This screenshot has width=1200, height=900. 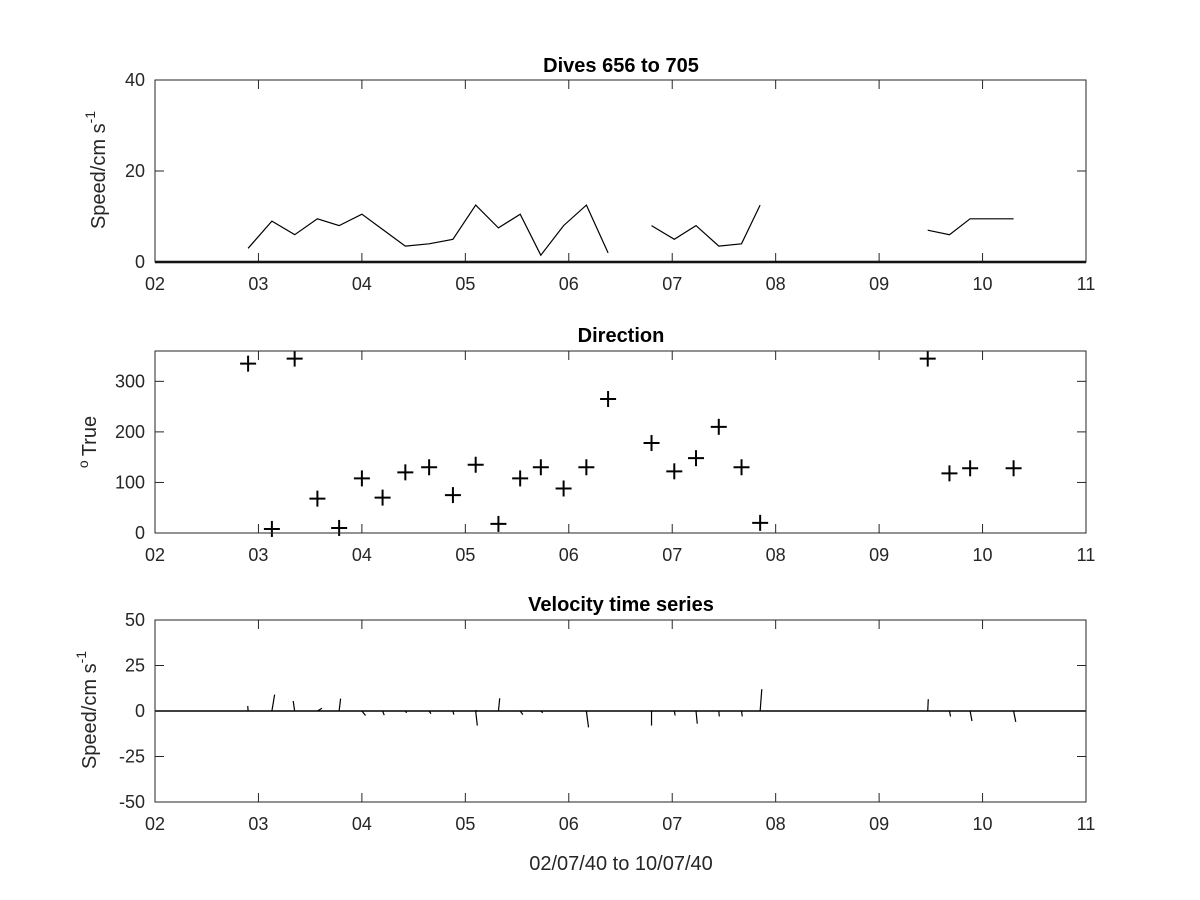 What do you see at coordinates (135, 666) in the screenshot?
I see `velocity-ytick-label: 25` at bounding box center [135, 666].